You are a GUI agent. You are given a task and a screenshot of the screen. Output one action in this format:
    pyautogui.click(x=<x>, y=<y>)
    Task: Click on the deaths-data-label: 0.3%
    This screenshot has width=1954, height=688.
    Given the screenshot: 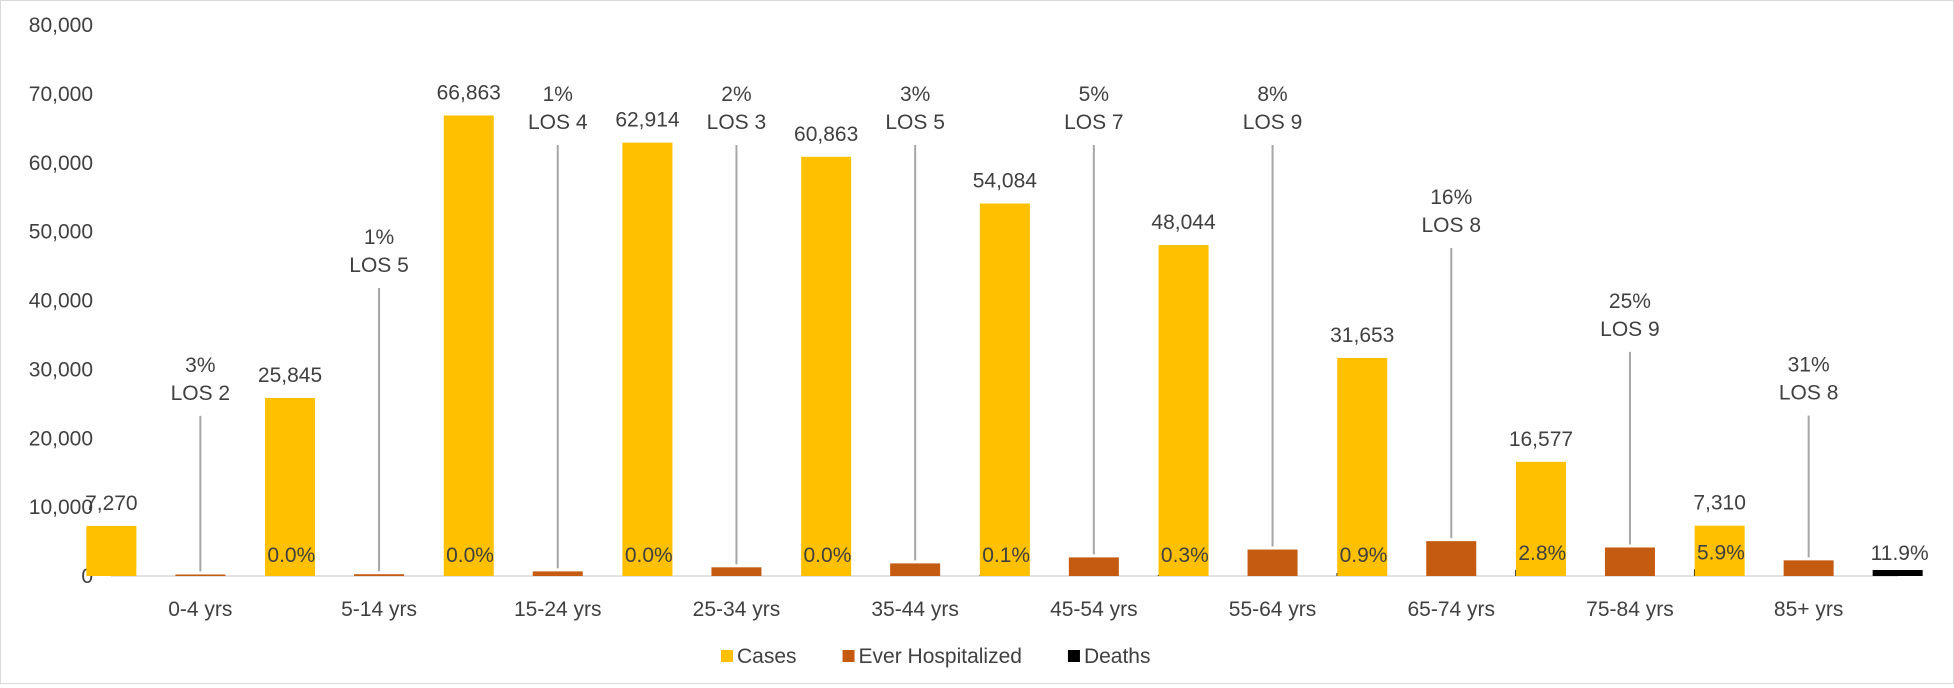 What is the action you would take?
    pyautogui.click(x=1185, y=555)
    